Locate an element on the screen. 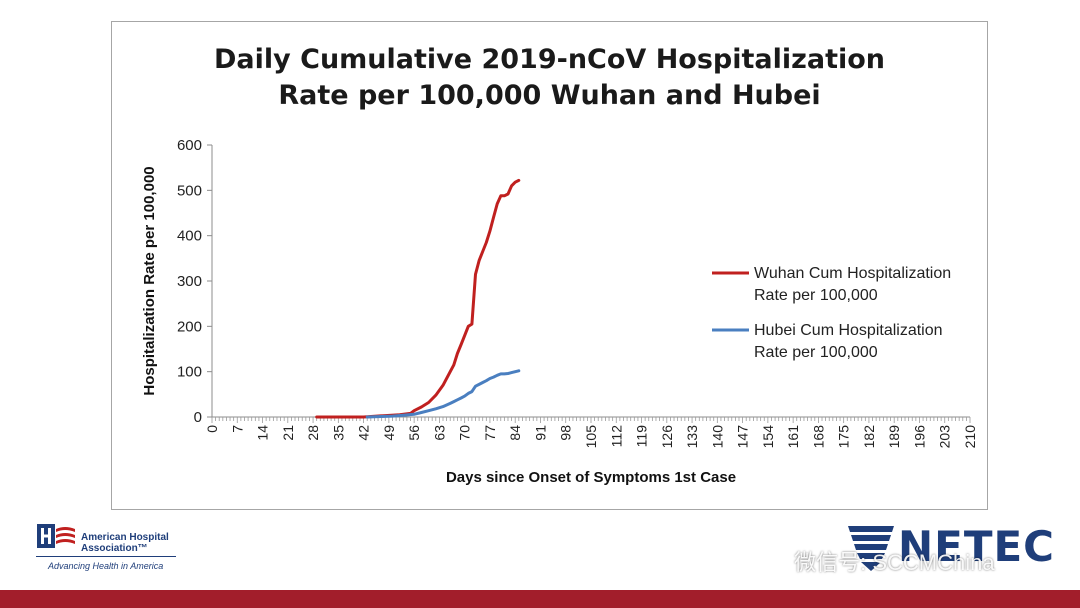 This screenshot has height=608, width=1080. legend-label-1-1: Rate per 100,000 is located at coordinates (816, 352).